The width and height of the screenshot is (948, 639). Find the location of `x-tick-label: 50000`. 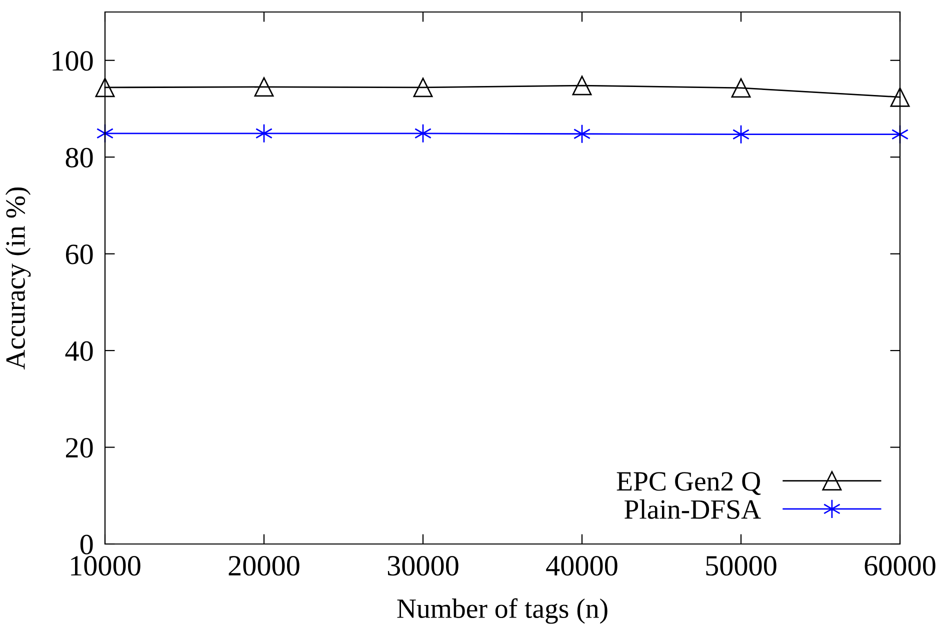

x-tick-label: 50000 is located at coordinates (741, 566).